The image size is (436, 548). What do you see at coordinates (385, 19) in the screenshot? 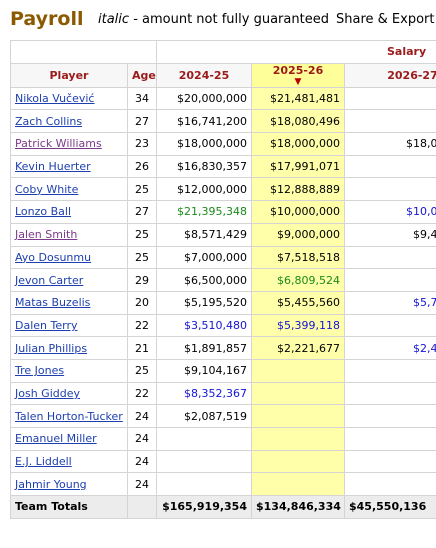
I see `share-export: Share & Export` at bounding box center [385, 19].